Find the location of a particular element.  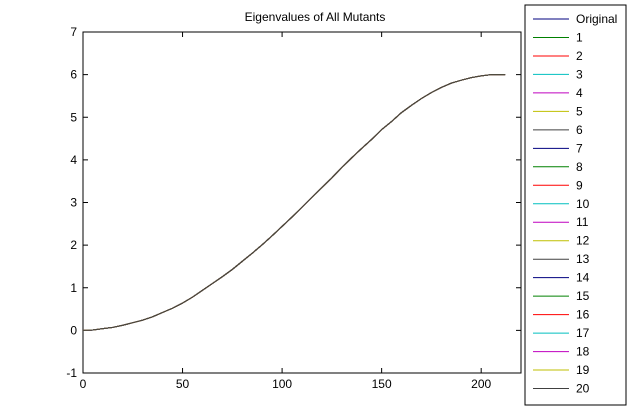

legend-label: 1 is located at coordinates (579, 37).